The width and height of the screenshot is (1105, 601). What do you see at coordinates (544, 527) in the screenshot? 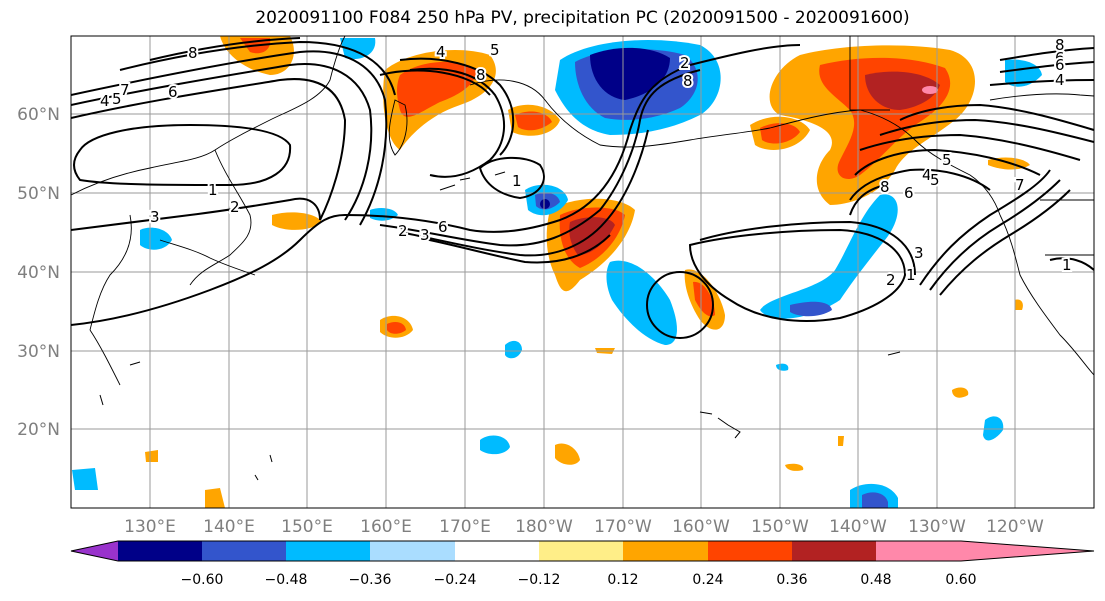
I see `lon-label: 180°W` at bounding box center [544, 527].